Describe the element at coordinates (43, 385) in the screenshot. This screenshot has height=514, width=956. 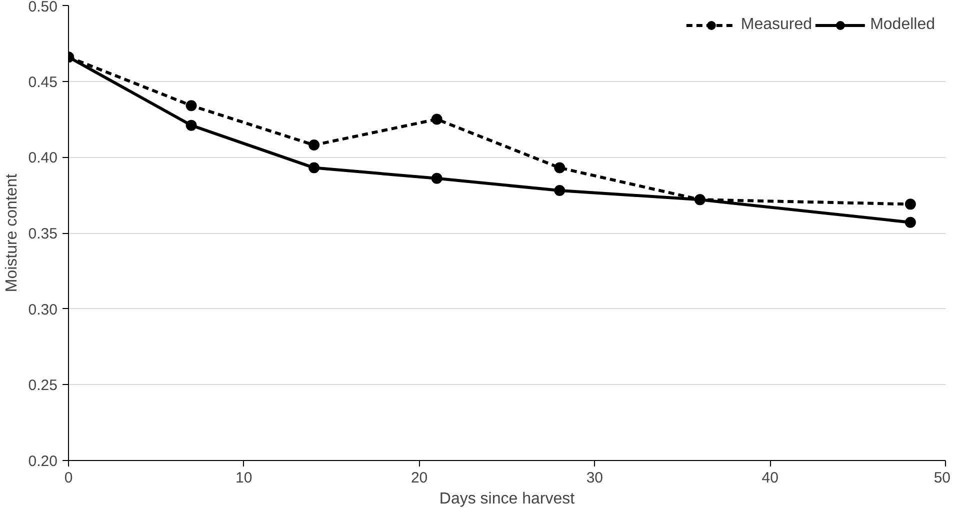
I see `y-tick-label: 0.25` at that location.